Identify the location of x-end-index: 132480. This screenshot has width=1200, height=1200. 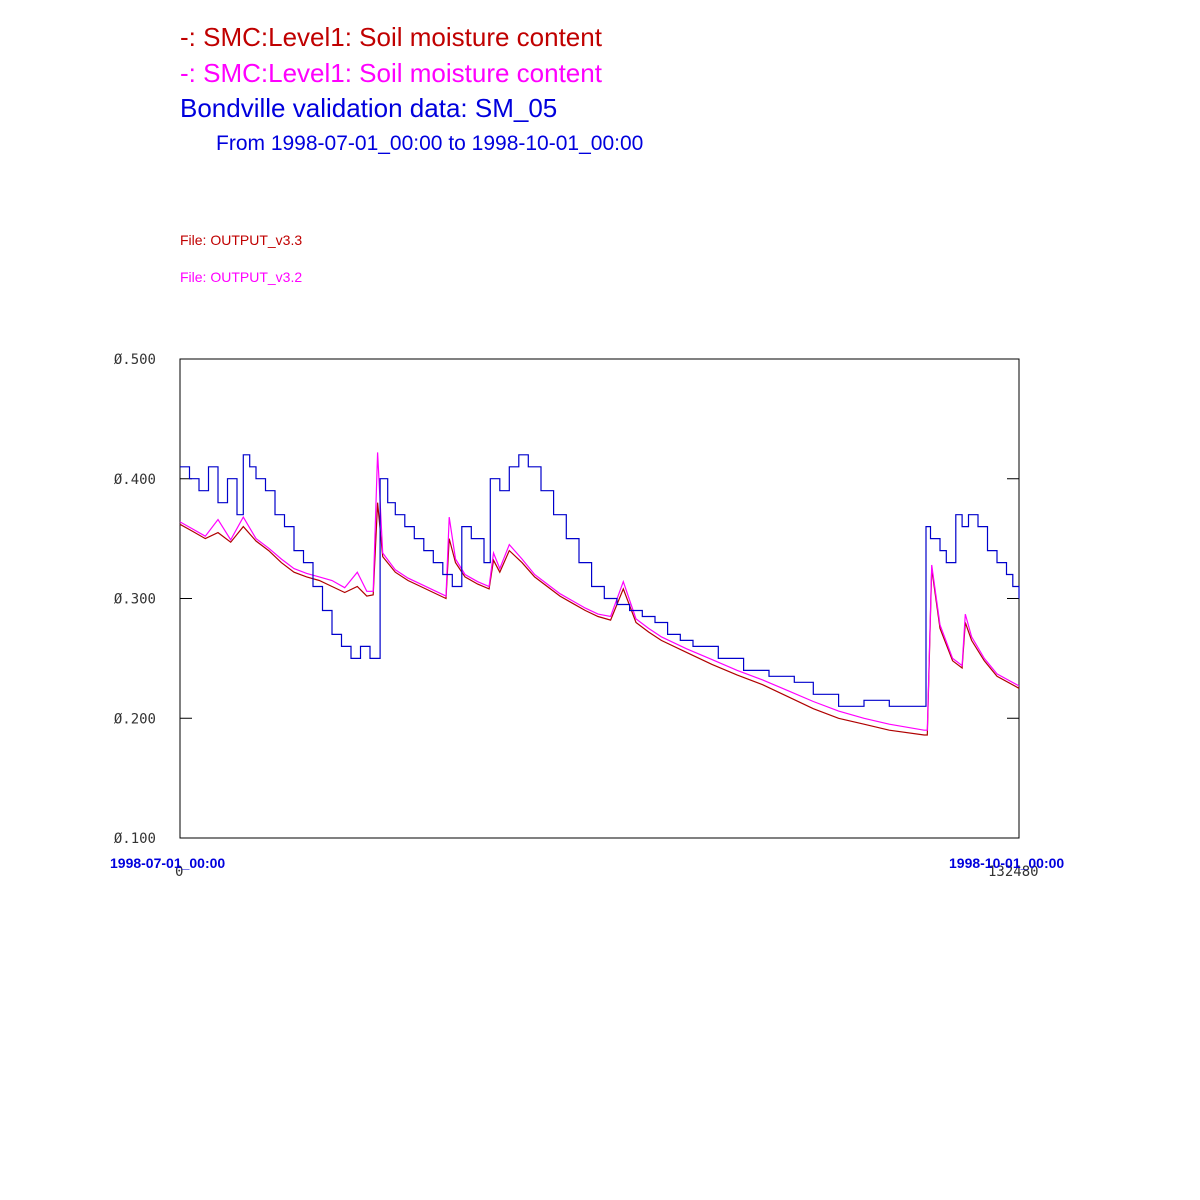
(1013, 872).